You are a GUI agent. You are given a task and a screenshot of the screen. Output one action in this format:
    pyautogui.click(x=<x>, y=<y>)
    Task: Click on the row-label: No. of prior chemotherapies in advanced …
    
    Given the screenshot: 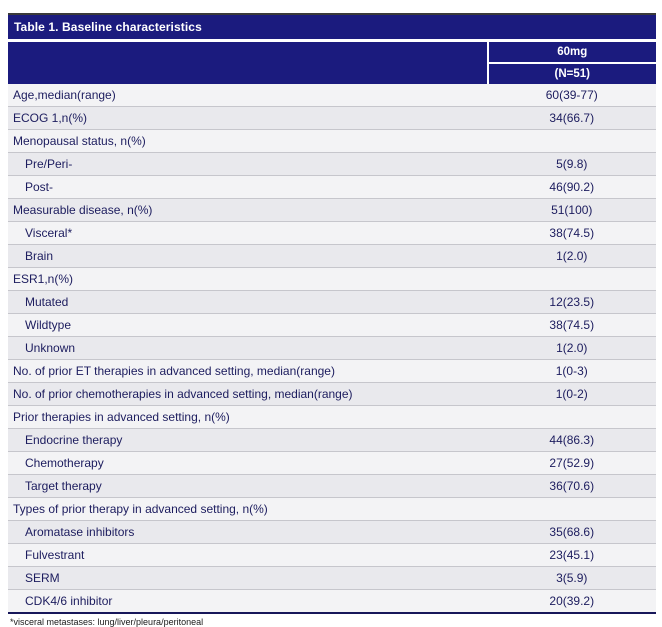 What is the action you would take?
    pyautogui.click(x=248, y=394)
    